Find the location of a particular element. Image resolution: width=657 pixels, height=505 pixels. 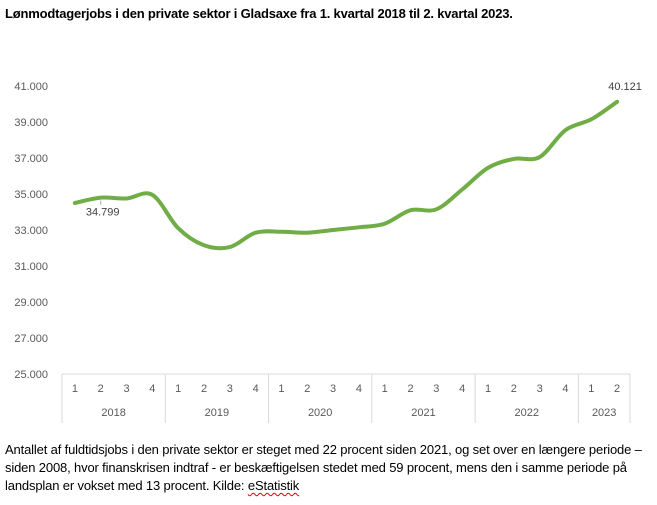

data-label: 34.799 is located at coordinates (103, 213).